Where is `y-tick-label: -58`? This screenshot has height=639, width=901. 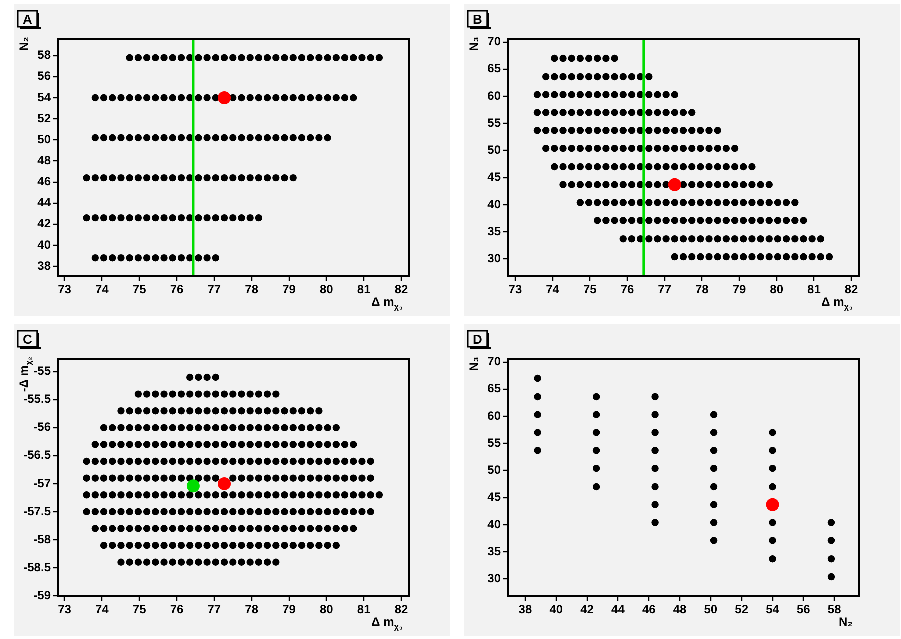
y-tick-label: -58 is located at coordinates (43, 539).